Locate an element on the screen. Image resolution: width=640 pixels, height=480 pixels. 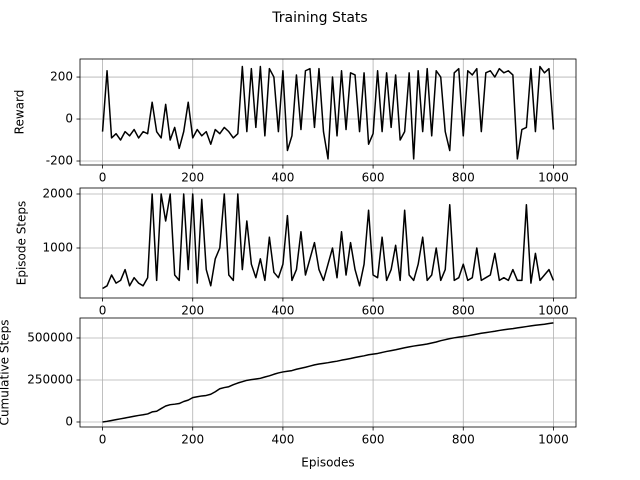
y-axis-label: Reward is located at coordinates (20, 112).